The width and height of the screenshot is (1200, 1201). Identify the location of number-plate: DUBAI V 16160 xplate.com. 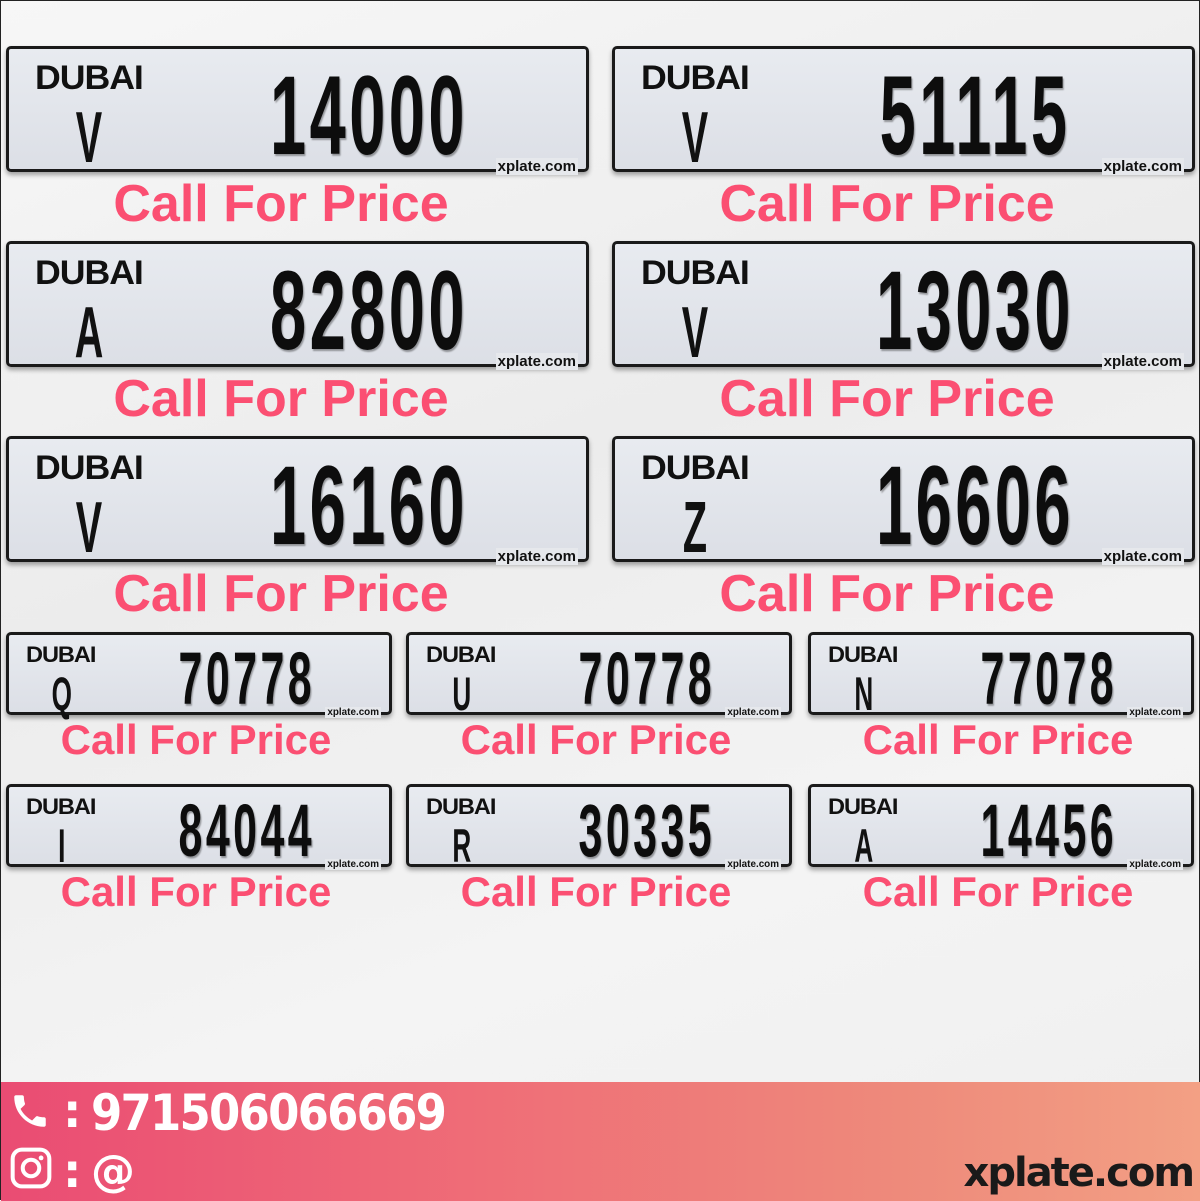
(297, 502).